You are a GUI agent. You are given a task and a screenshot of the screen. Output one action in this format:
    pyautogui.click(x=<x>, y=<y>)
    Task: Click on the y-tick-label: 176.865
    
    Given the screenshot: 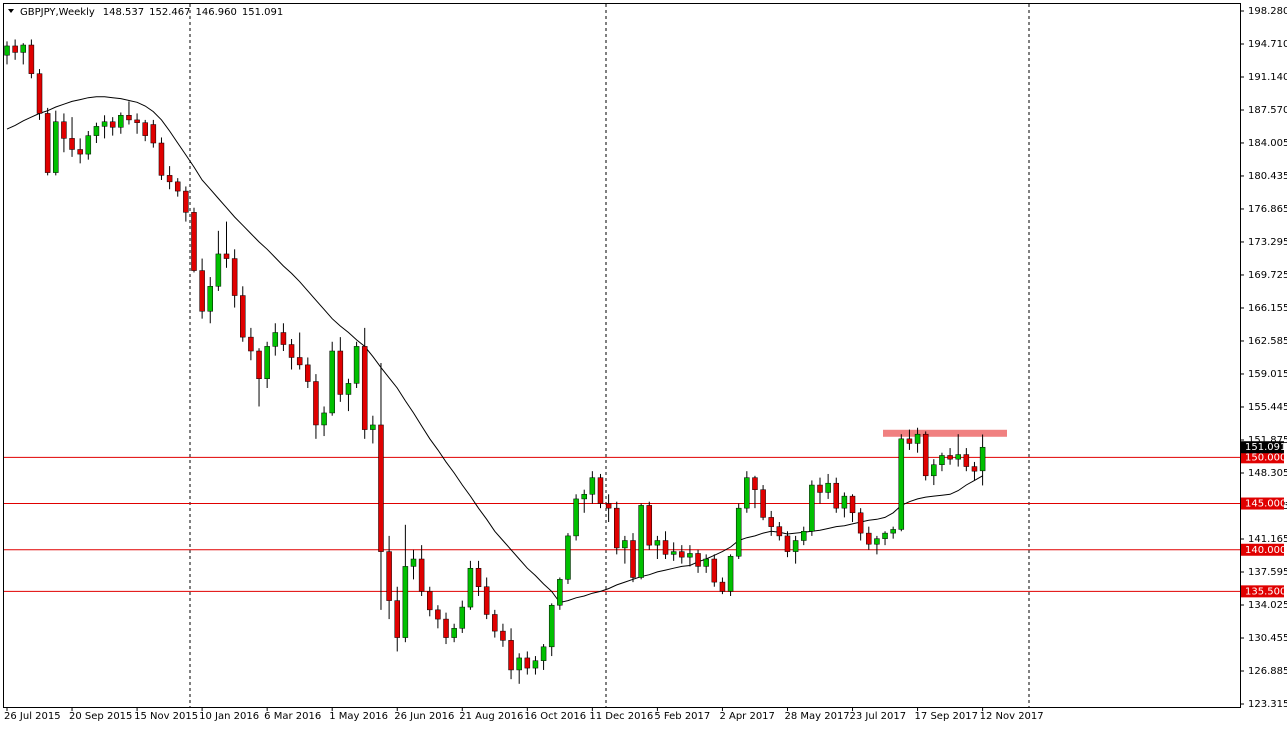 What is the action you would take?
    pyautogui.click(x=1267, y=209)
    